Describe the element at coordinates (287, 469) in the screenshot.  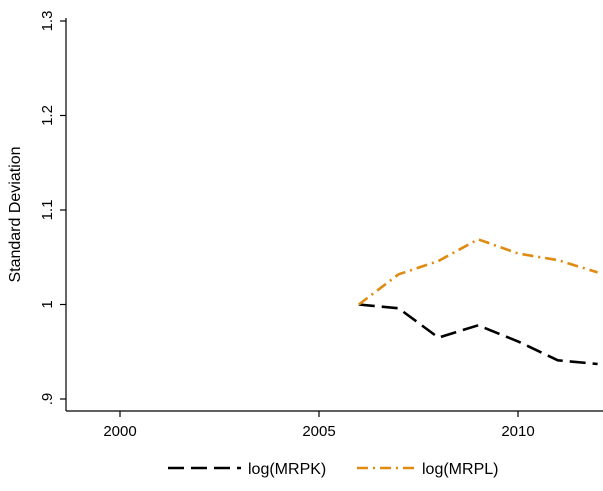
I see `legend-label-0: log(MRPK)` at that location.